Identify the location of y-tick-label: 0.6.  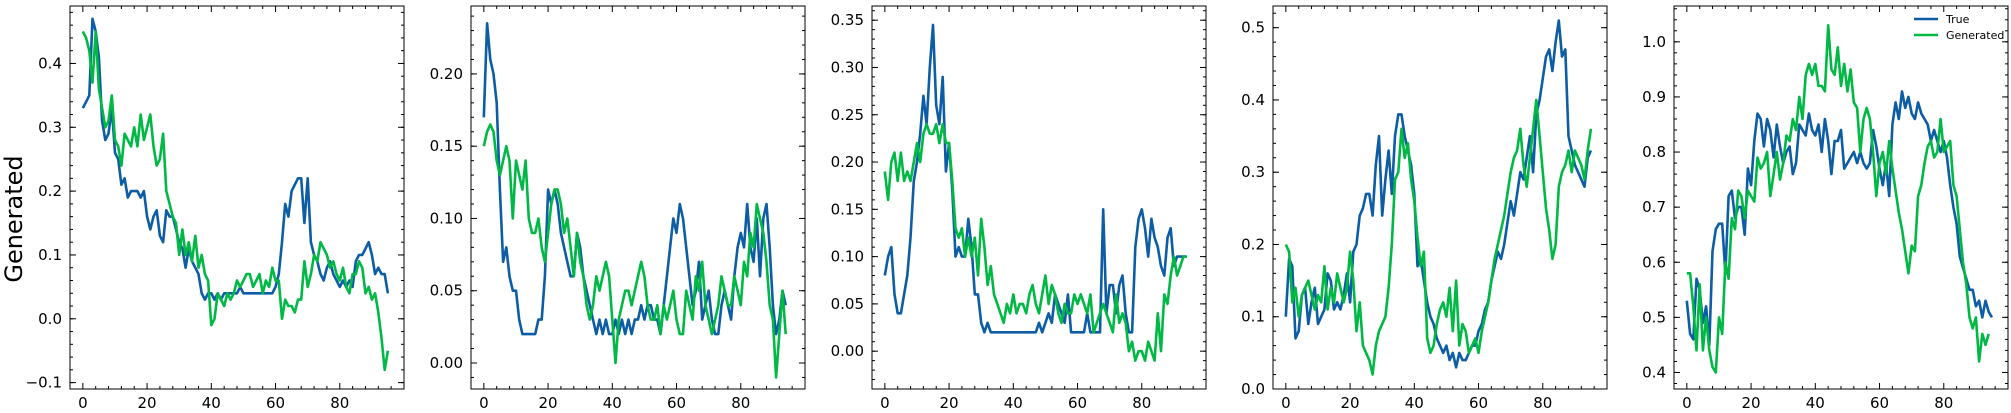
(1654, 262).